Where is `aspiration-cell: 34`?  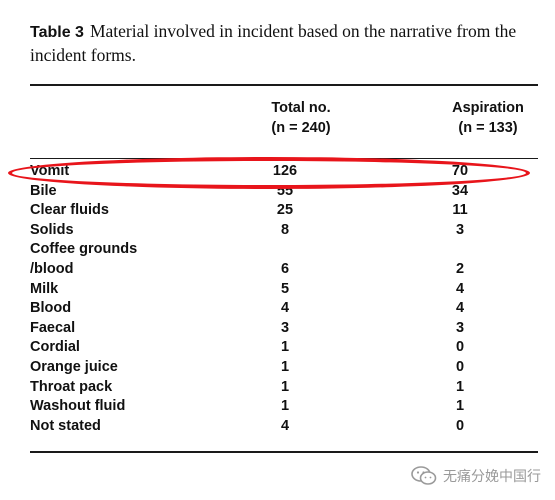
aspiration-cell: 34 is located at coordinates (460, 190).